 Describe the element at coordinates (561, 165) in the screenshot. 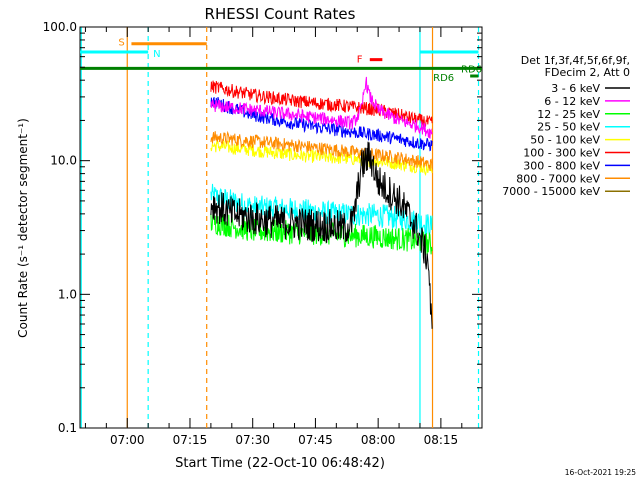

I see `legend-label: 300 - 800 keV` at that location.